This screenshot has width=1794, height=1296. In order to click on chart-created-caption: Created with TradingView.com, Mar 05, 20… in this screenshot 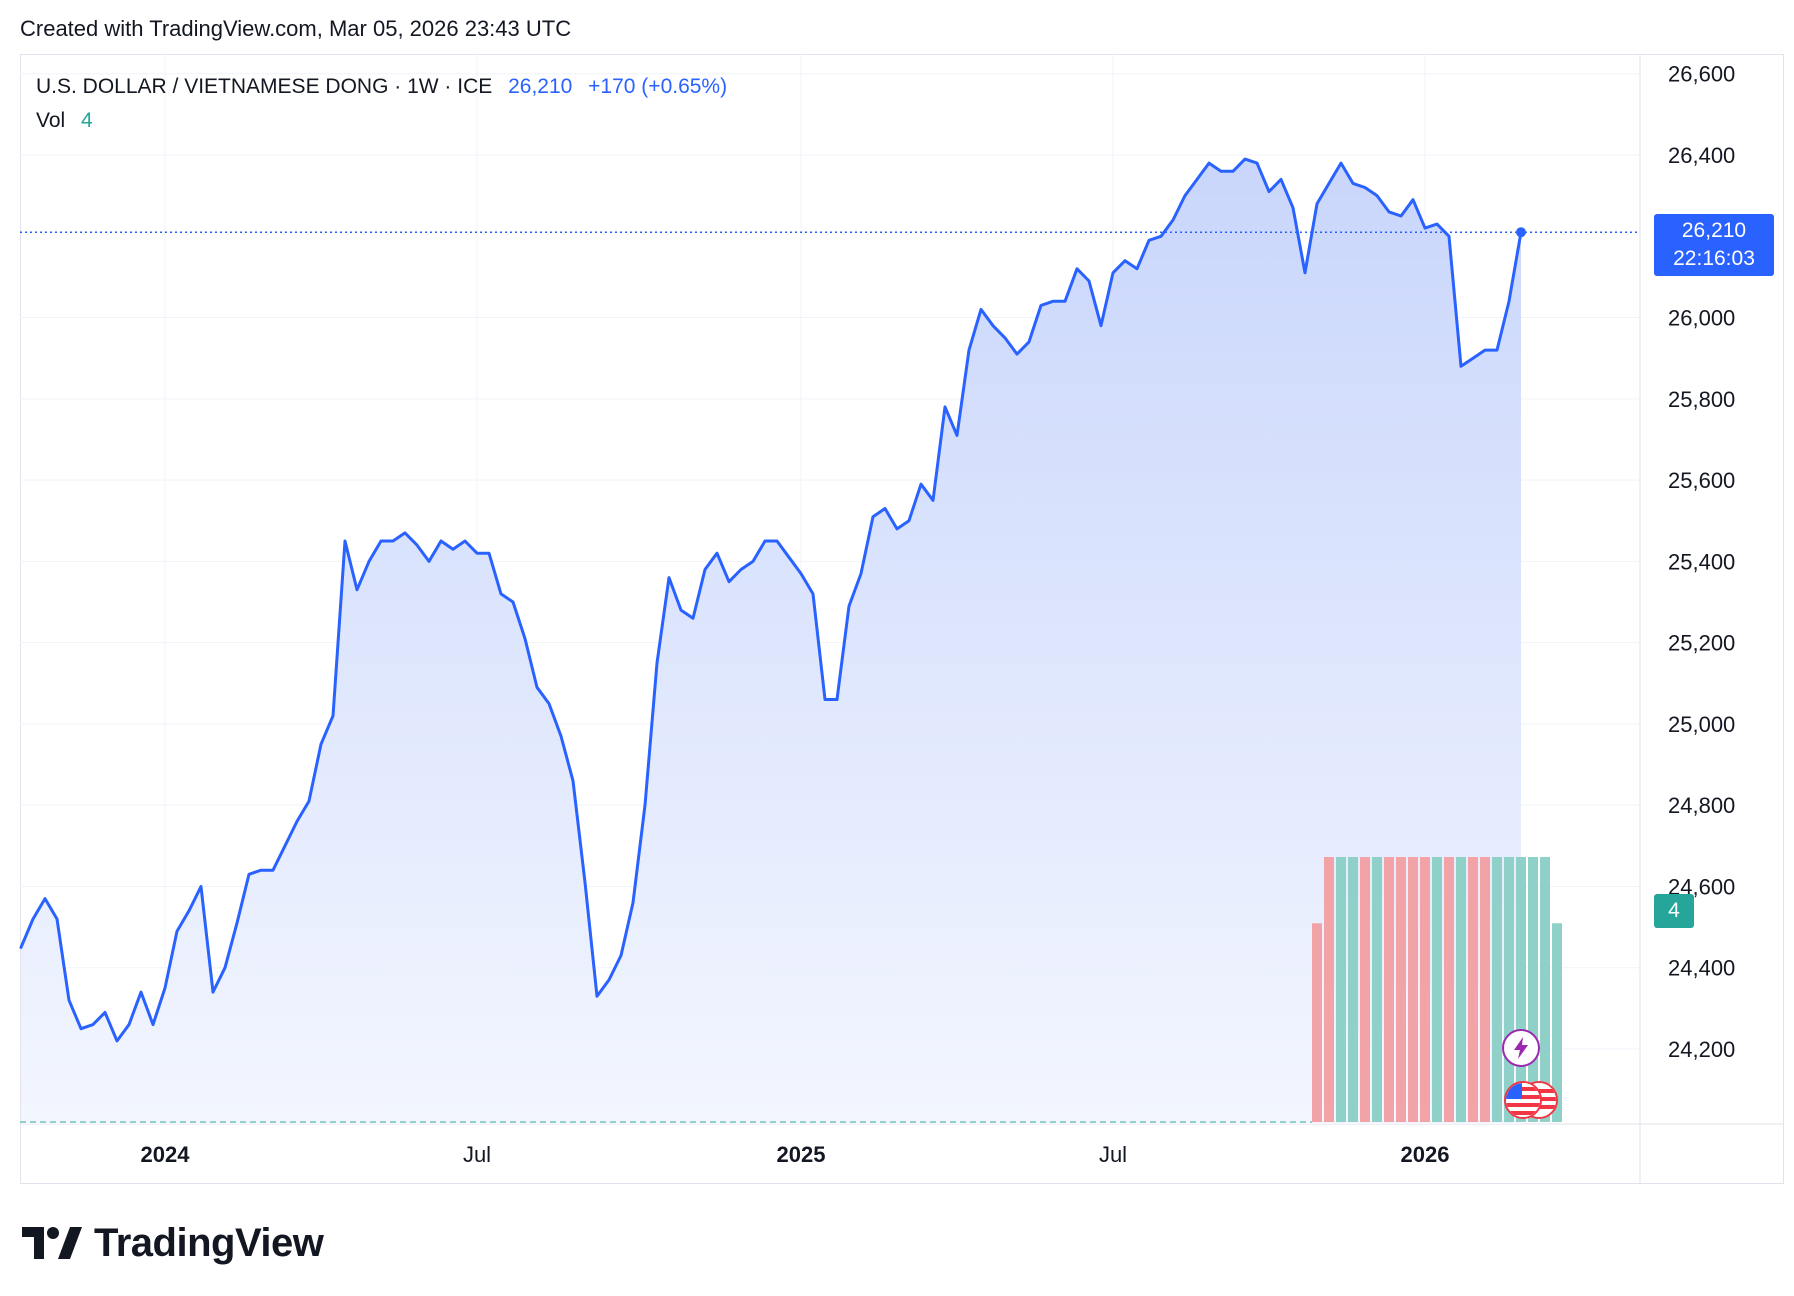, I will do `click(296, 28)`.